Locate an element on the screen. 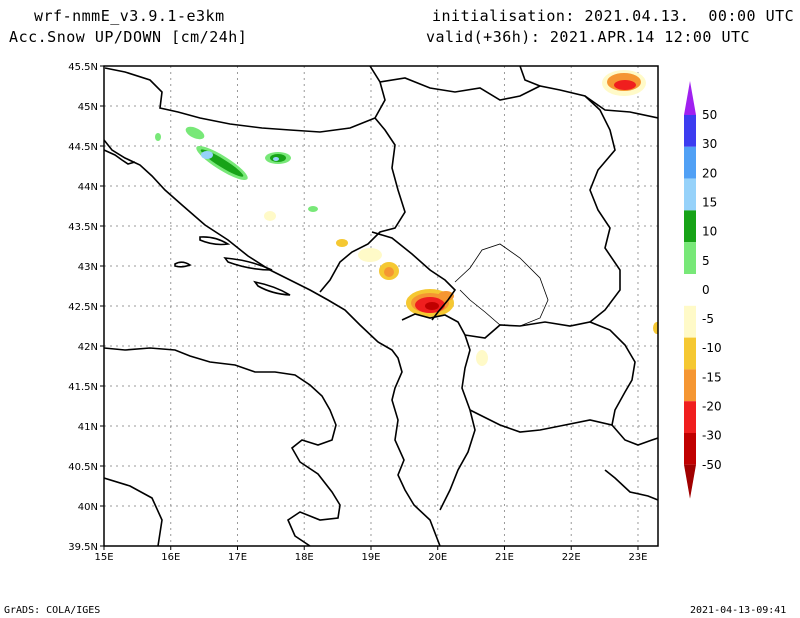 The width and height of the screenshot is (800, 618). y-tick-label: 41N is located at coordinates (88, 427).